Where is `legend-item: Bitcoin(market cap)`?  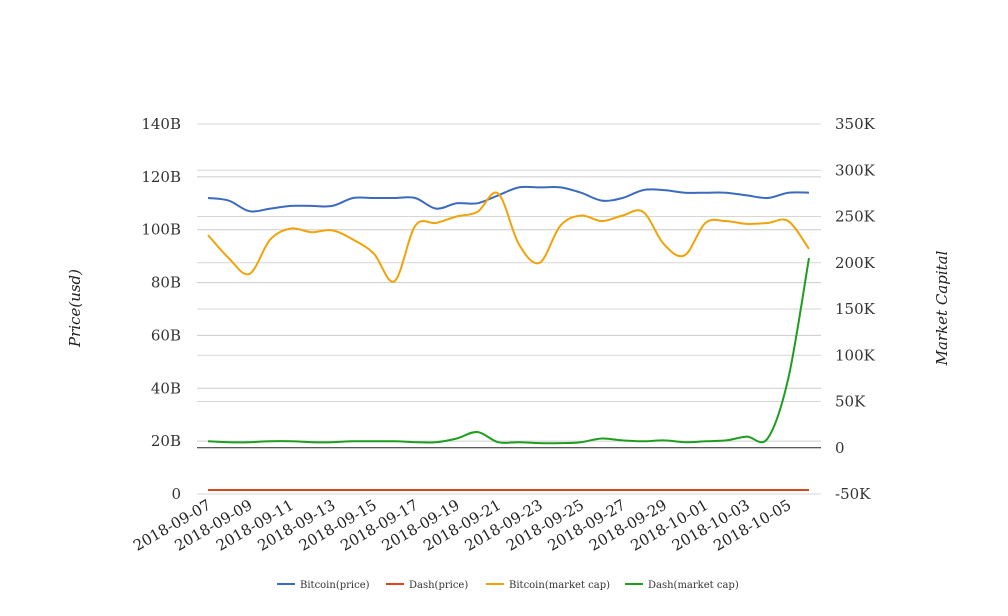 legend-item: Bitcoin(market cap) is located at coordinates (548, 585).